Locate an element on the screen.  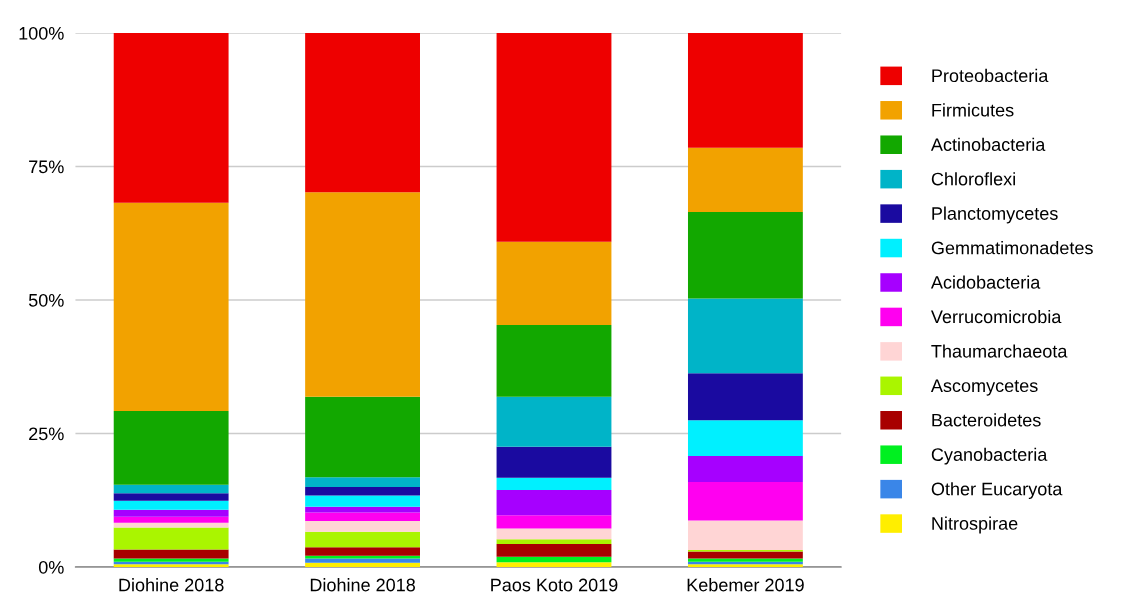
legend-label: Ascomycetes is located at coordinates (984, 387).